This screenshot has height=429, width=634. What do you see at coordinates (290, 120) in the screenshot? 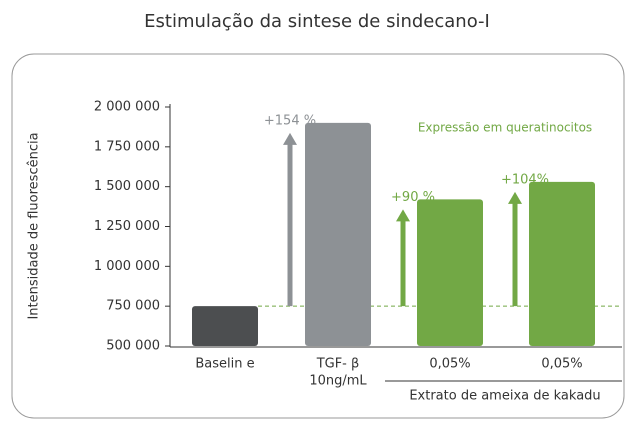
I see `bar-label: +154 %` at bounding box center [290, 120].